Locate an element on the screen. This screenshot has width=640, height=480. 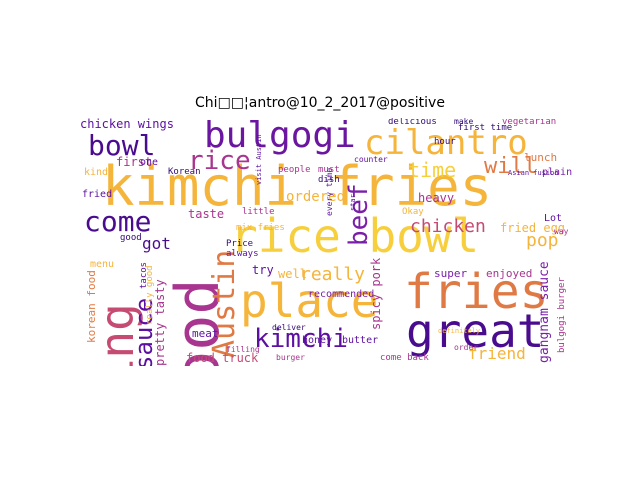
cloud-word: come is located at coordinates (118, 221).